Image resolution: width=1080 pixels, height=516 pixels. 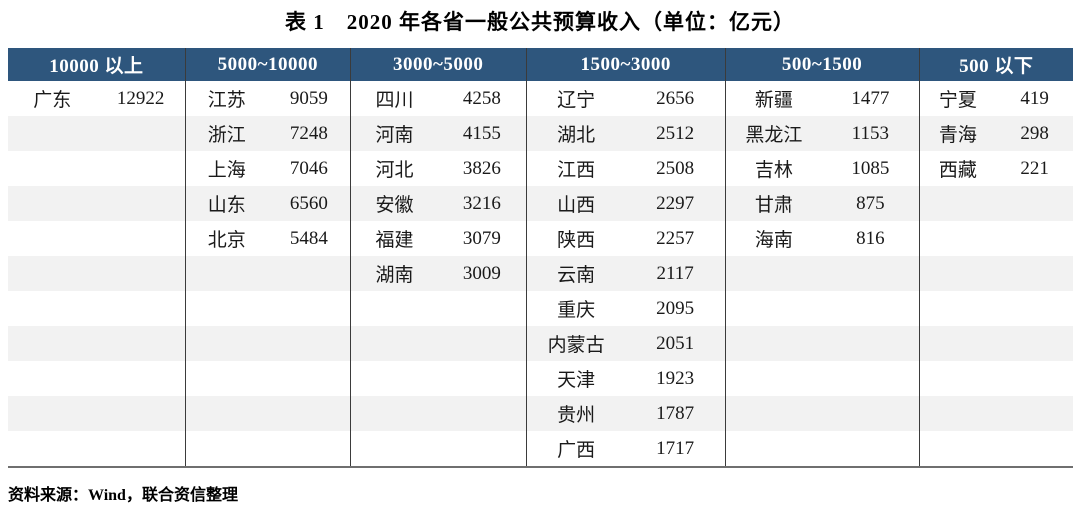 I want to click on province-name: 山西, so click(x=576, y=205).